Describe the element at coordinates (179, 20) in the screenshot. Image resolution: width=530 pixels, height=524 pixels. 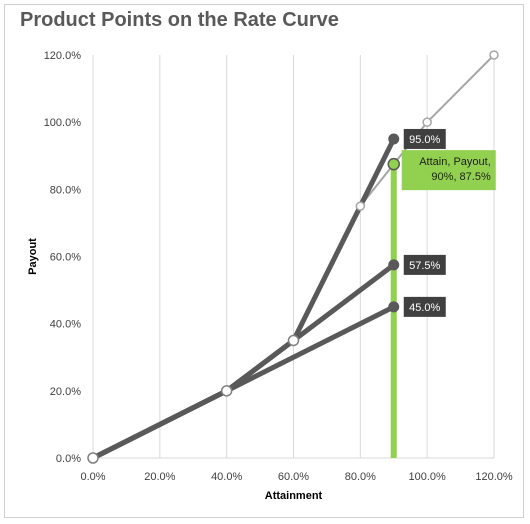
I see `chart-title: Product Points on the Rate Curve` at that location.